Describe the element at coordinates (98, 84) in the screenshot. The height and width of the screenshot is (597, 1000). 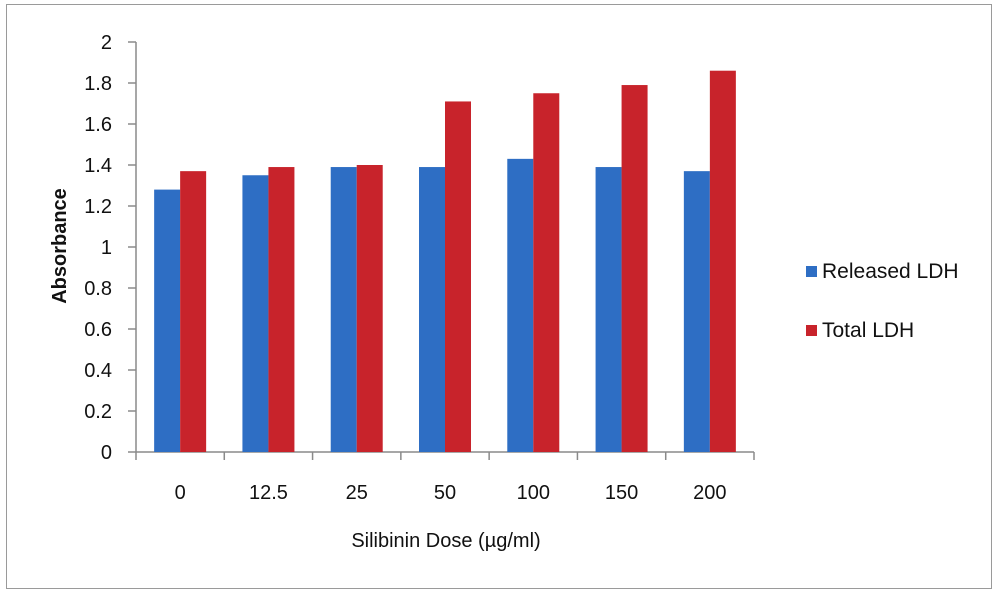
I see `y-tick-label: 1.8` at that location.